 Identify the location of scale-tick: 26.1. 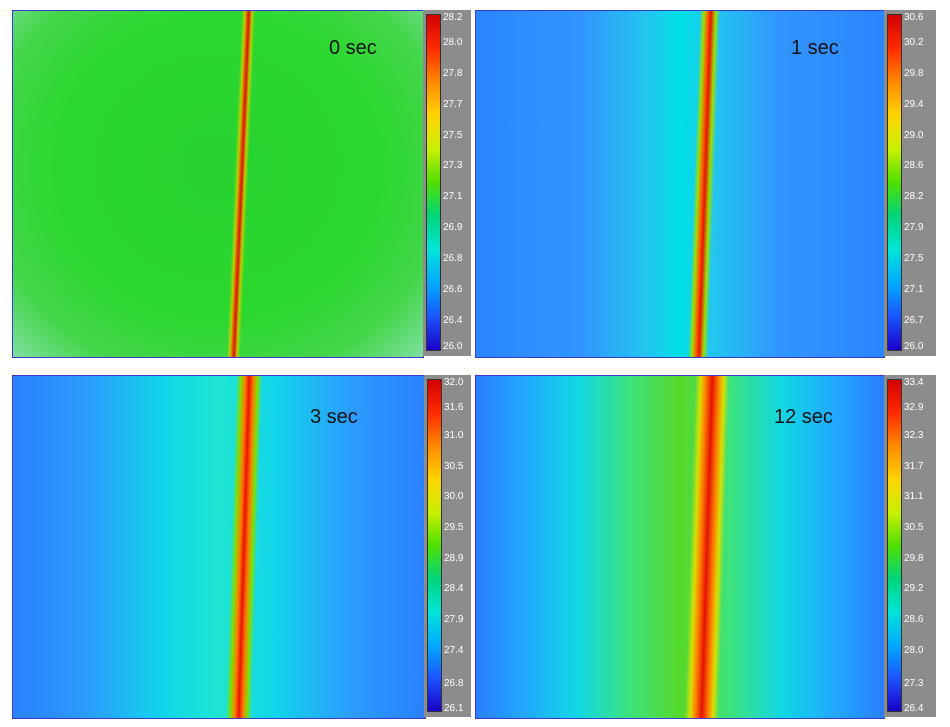
(454, 708).